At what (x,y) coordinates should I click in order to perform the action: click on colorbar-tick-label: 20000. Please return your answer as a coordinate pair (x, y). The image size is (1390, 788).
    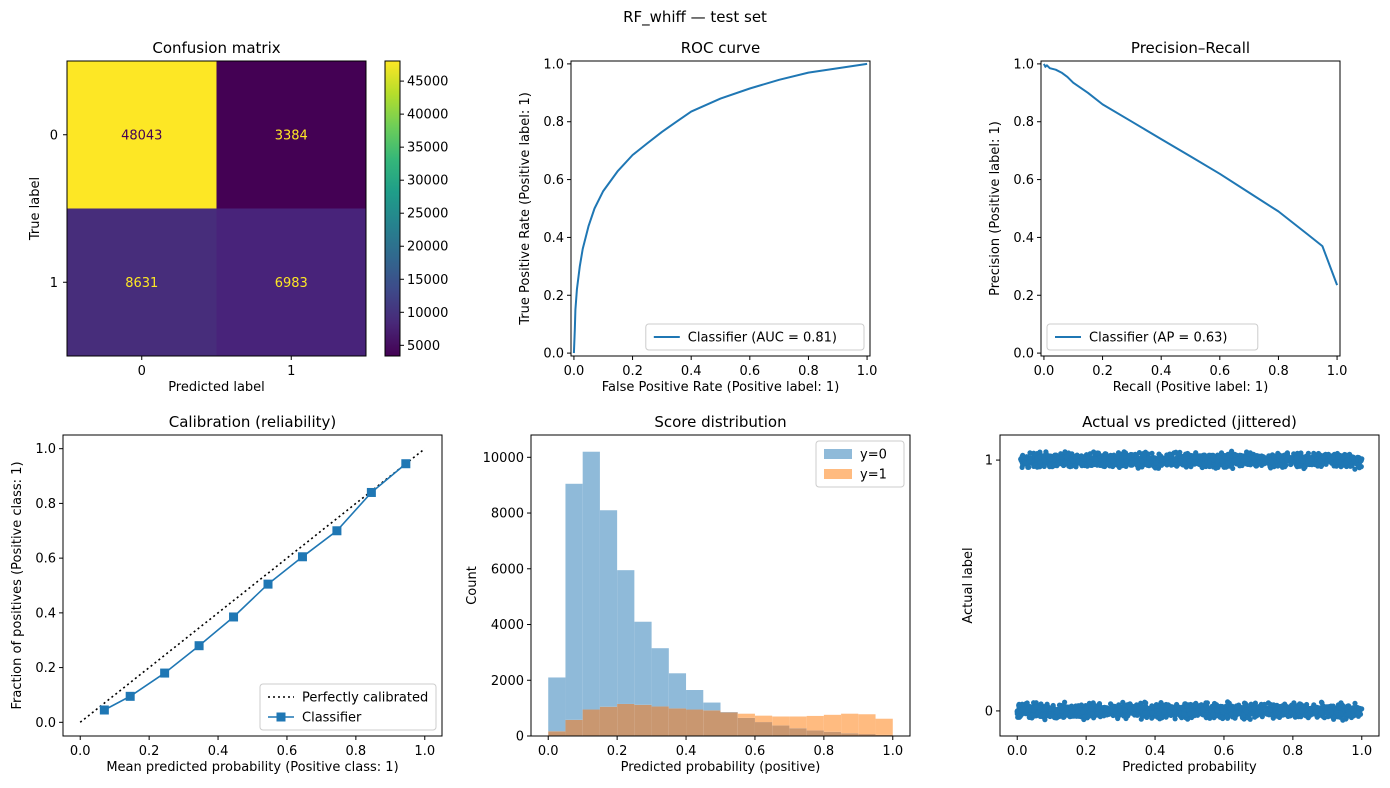
    Looking at the image, I should click on (427, 247).